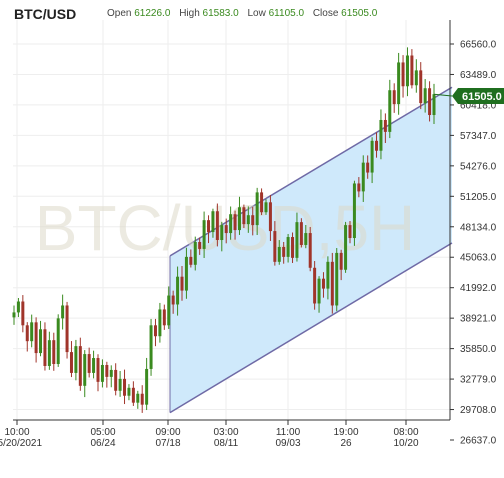 Image resolution: width=504 pixels, height=478 pixels. What do you see at coordinates (152, 13) in the screenshot?
I see `open-value: 61226.0` at bounding box center [152, 13].